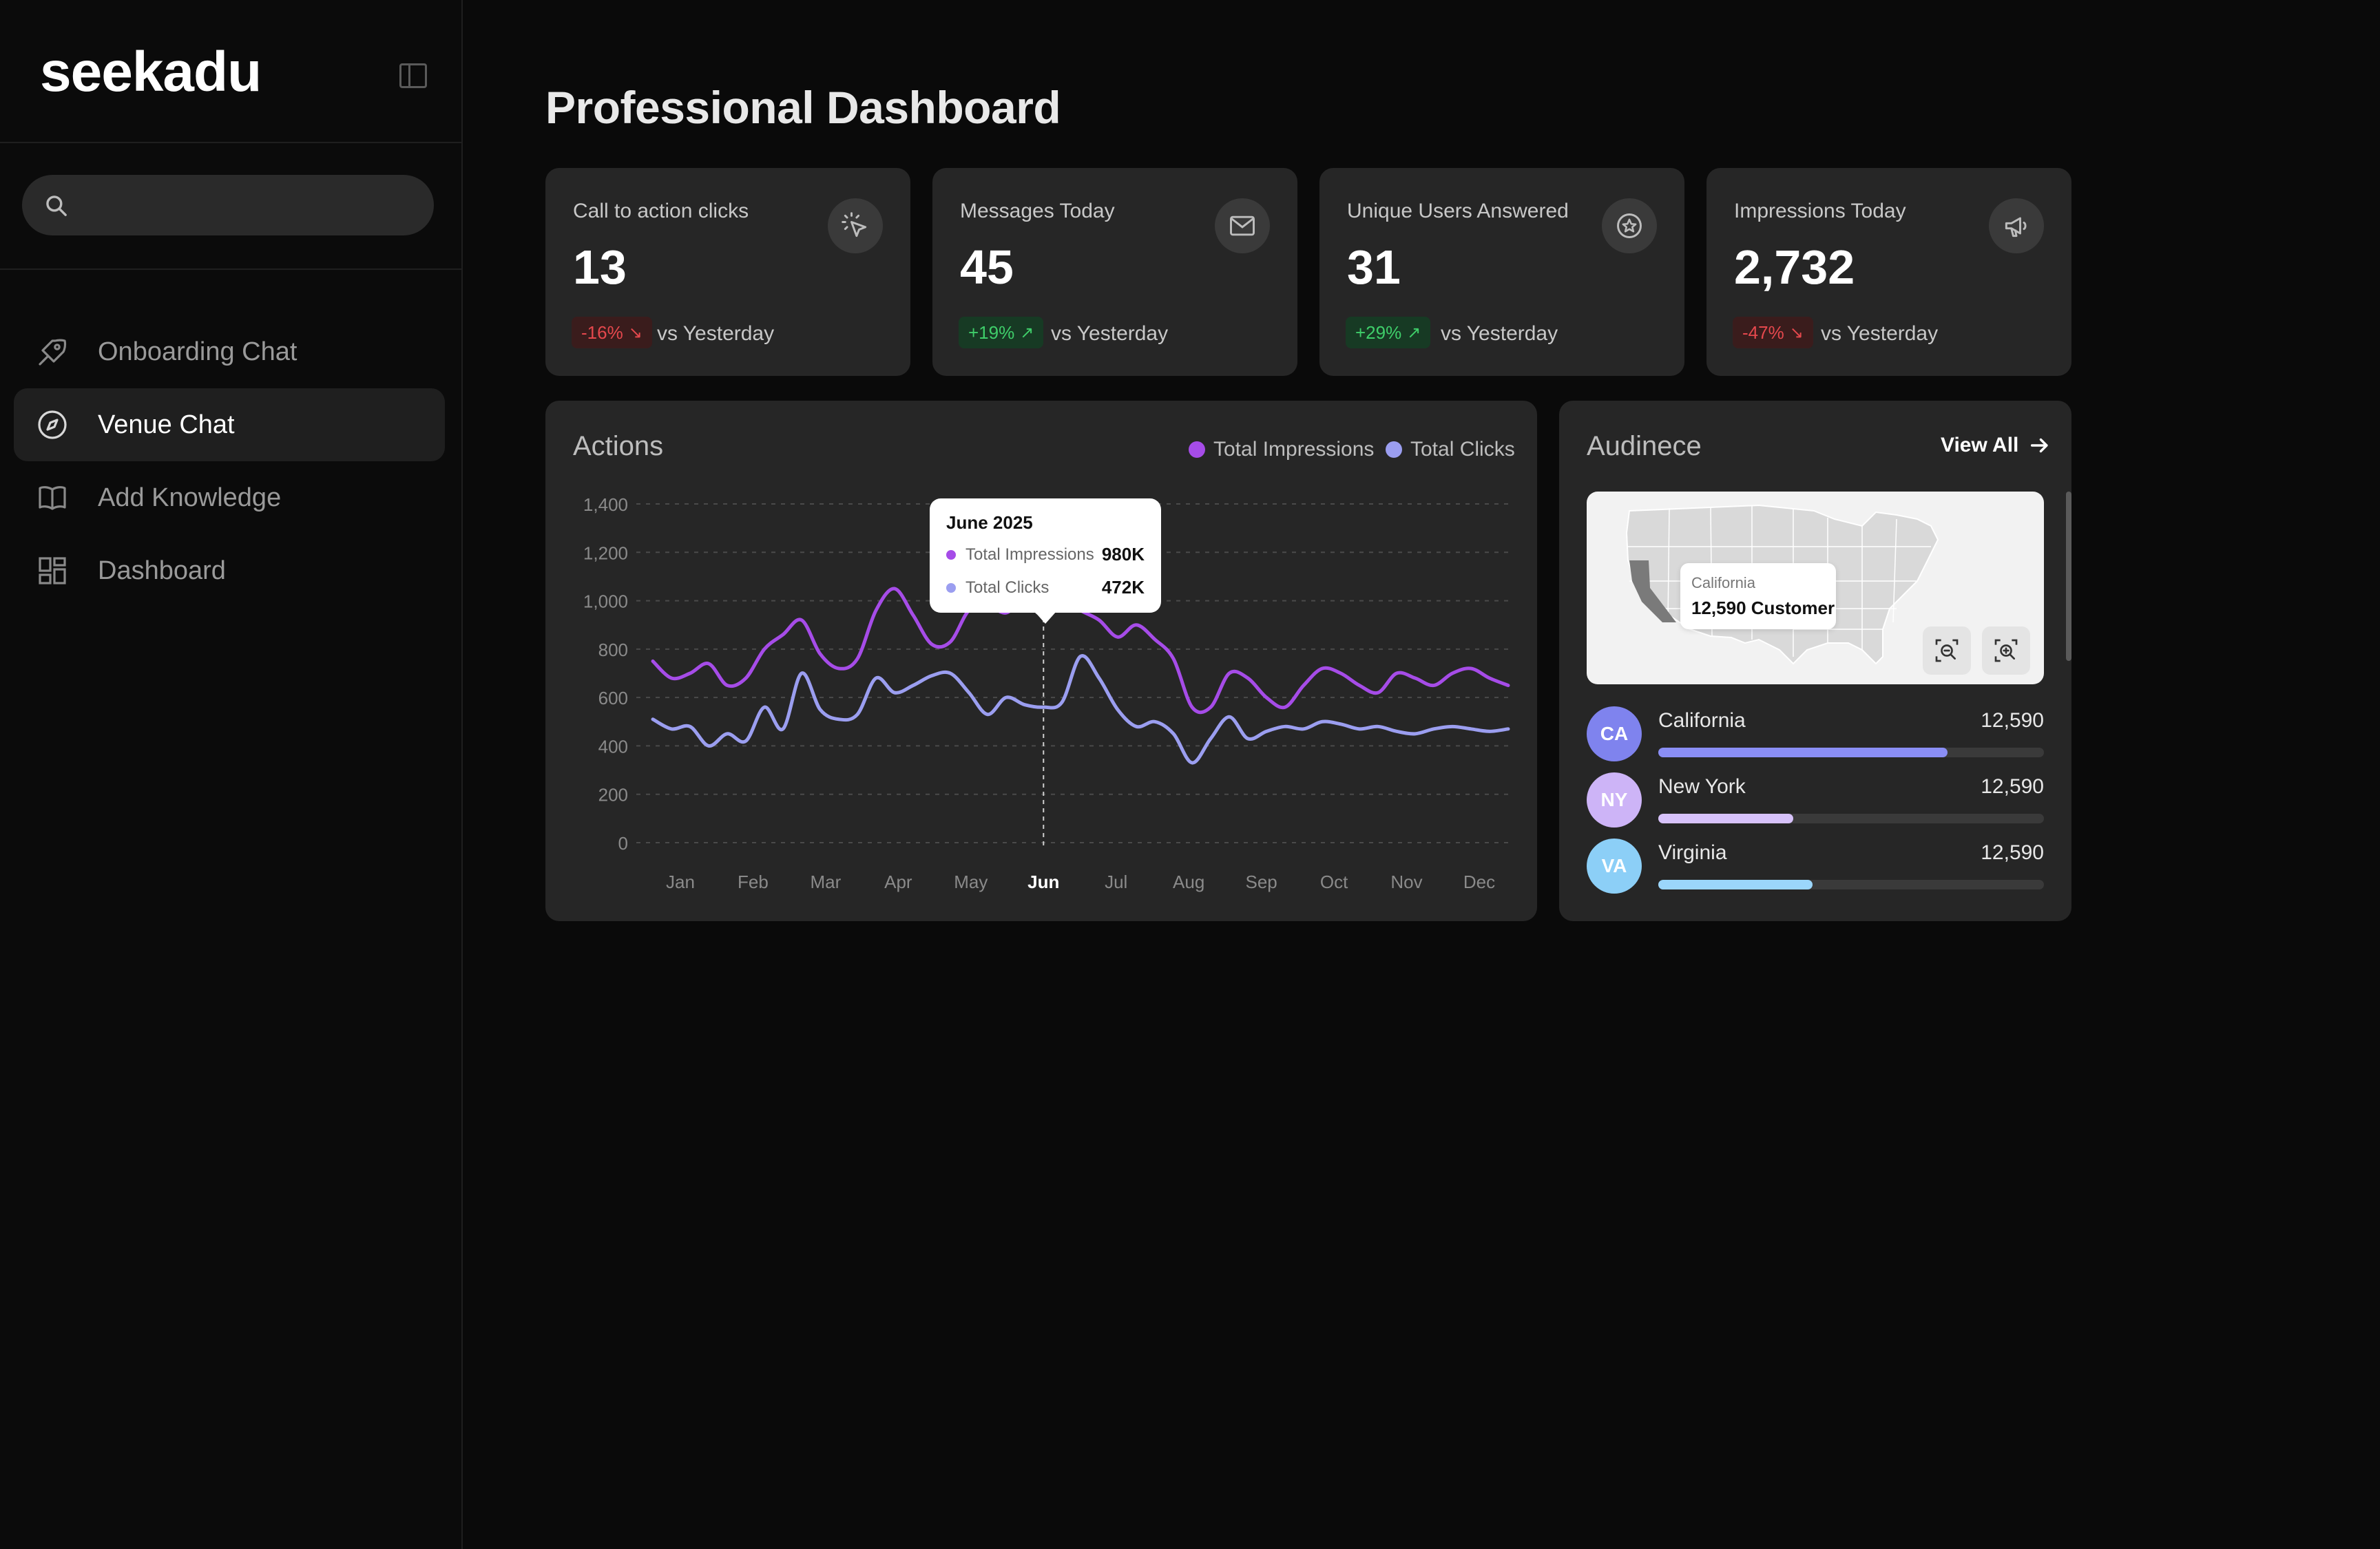 The height and width of the screenshot is (1549, 2380). I want to click on sidebar-item-label: Venue Chat, so click(166, 424).